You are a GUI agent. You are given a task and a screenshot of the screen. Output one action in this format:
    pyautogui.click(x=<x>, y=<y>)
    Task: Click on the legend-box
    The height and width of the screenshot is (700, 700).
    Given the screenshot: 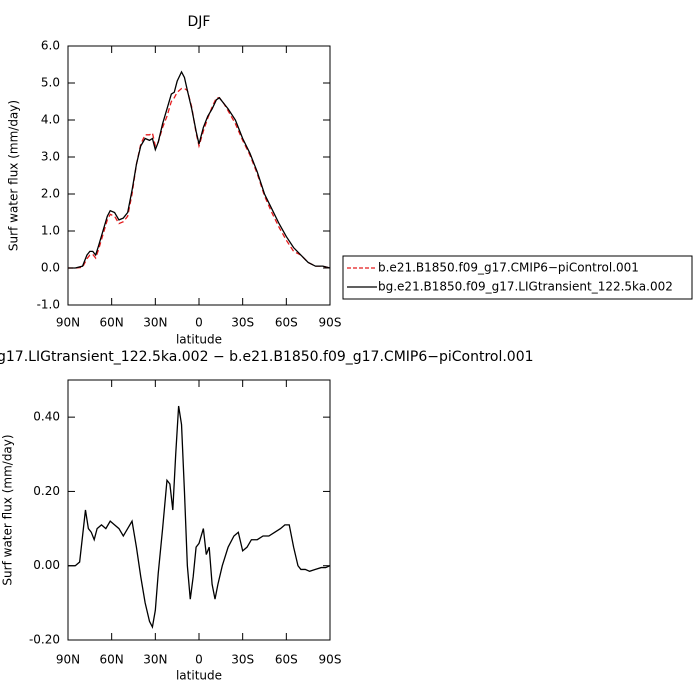 What is the action you would take?
    pyautogui.click(x=517, y=277)
    